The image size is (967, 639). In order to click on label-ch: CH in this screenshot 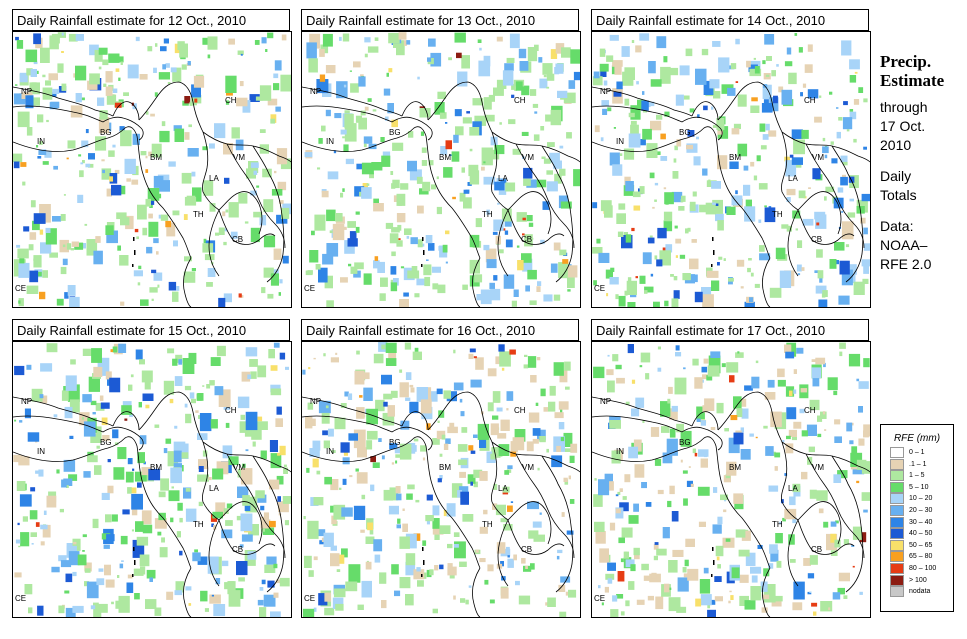, I will do `click(520, 100)`.